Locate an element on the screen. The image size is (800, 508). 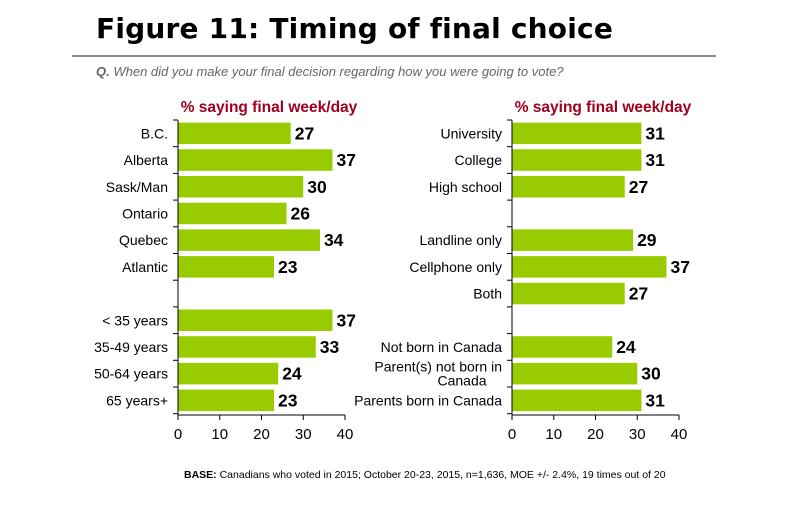
chart1-x-tick-label: 20 is located at coordinates (261, 434).